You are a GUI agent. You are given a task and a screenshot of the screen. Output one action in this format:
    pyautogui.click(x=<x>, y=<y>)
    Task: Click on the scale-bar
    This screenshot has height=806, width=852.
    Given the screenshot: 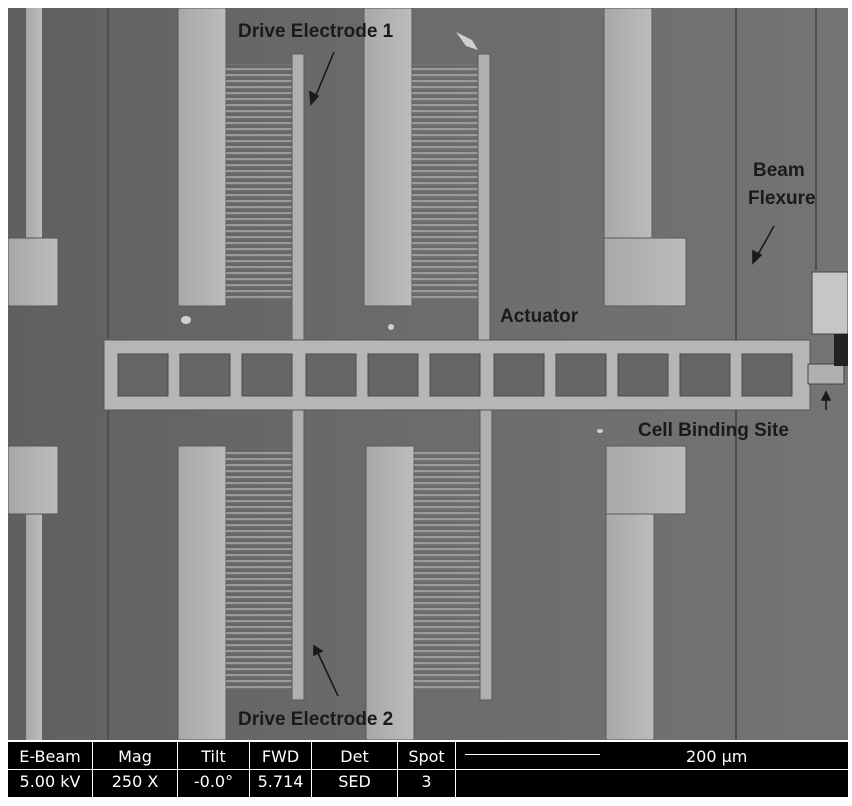 What is the action you would take?
    pyautogui.click(x=532, y=754)
    